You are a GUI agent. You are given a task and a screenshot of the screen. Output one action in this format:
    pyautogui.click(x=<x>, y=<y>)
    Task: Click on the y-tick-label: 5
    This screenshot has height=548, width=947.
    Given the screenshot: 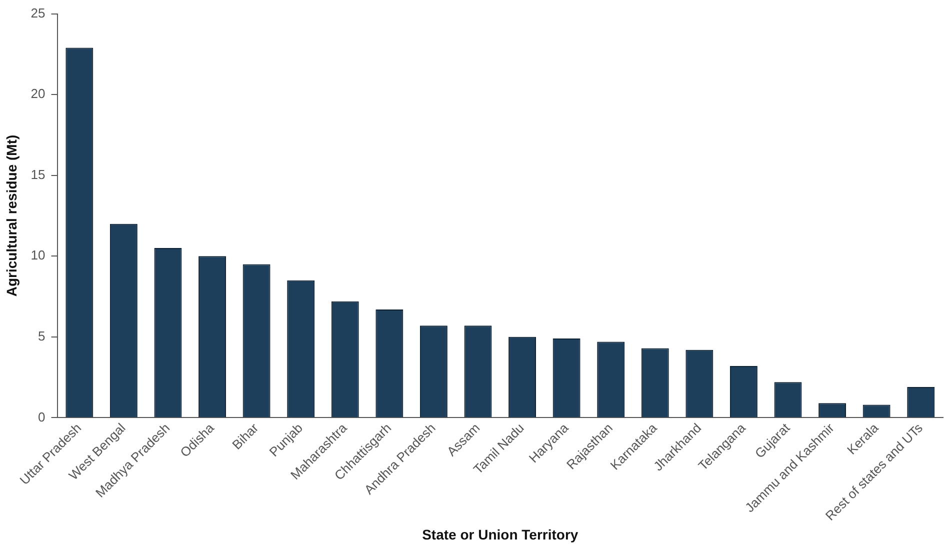 What is the action you would take?
    pyautogui.click(x=42, y=336)
    